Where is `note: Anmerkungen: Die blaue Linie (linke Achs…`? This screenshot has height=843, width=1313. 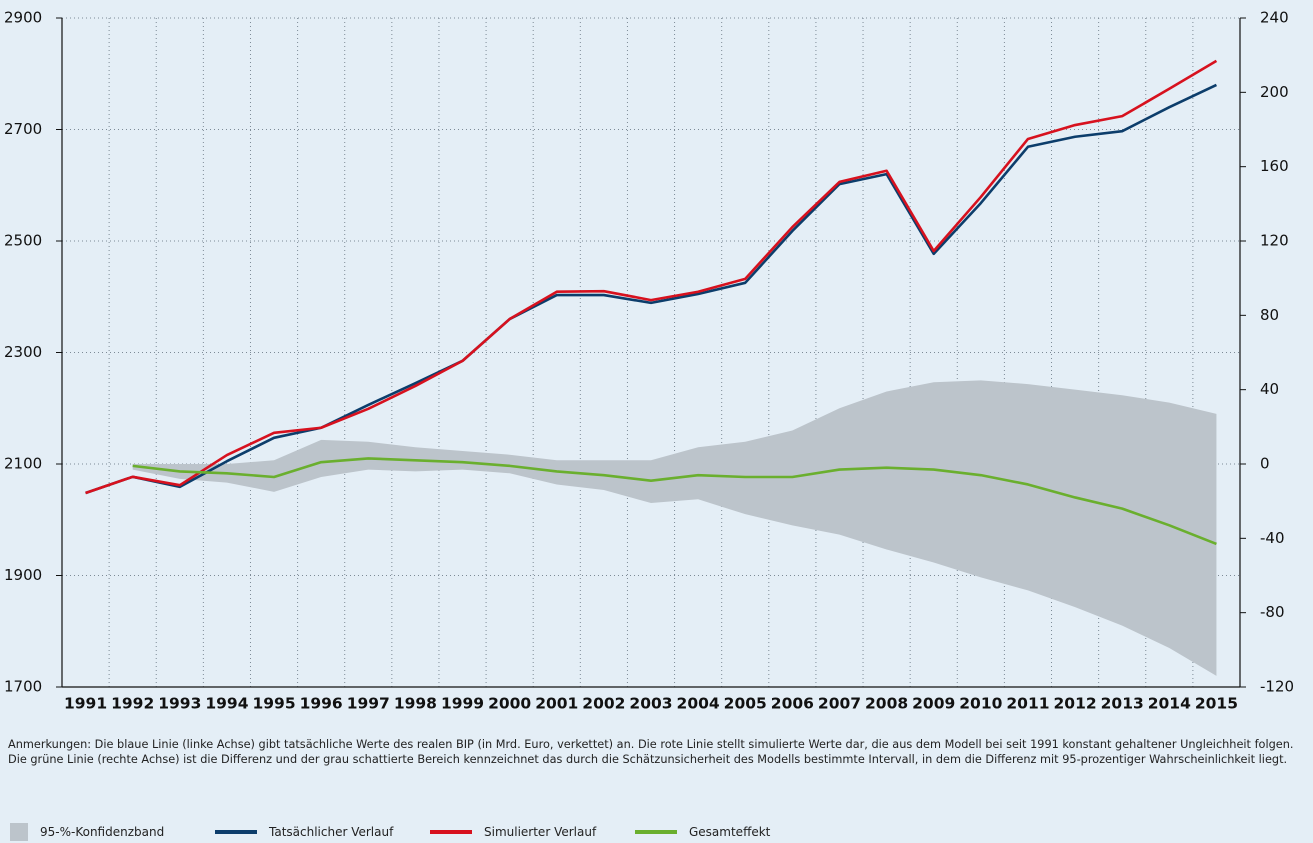 note: Anmerkungen: Die blaue Linie (linke Achs… is located at coordinates (651, 752).